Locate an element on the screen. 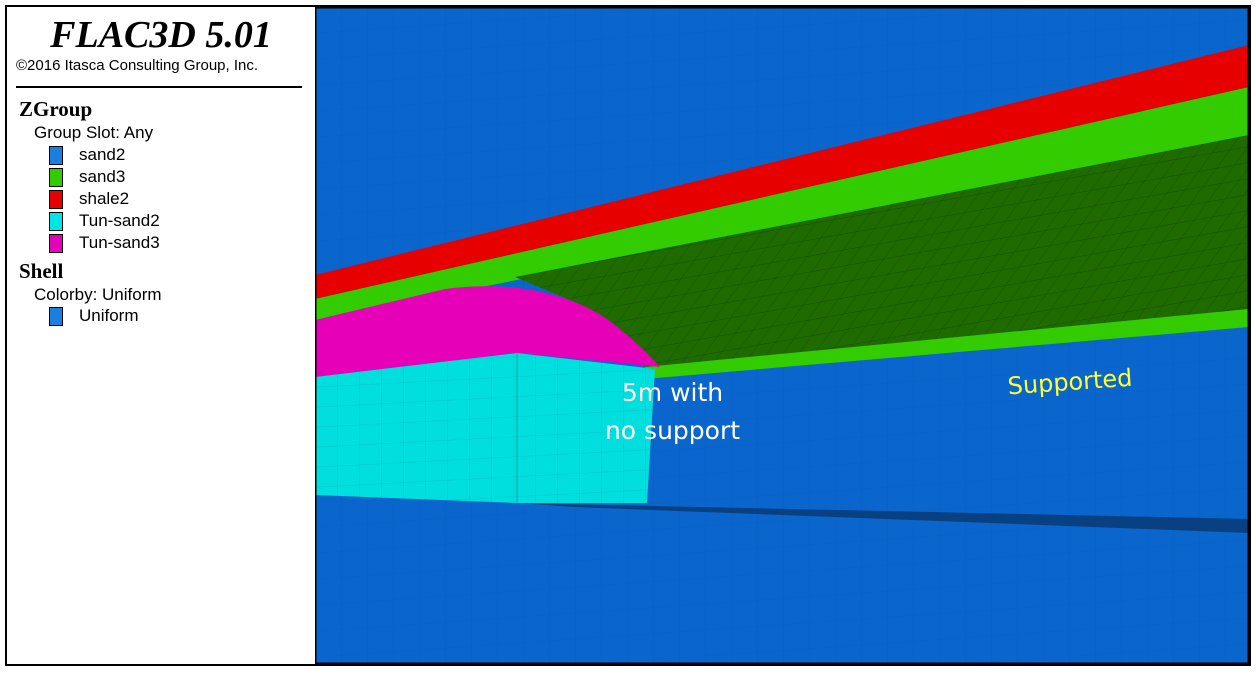 This screenshot has width=1256, height=678. legend-divider is located at coordinates (159, 87).